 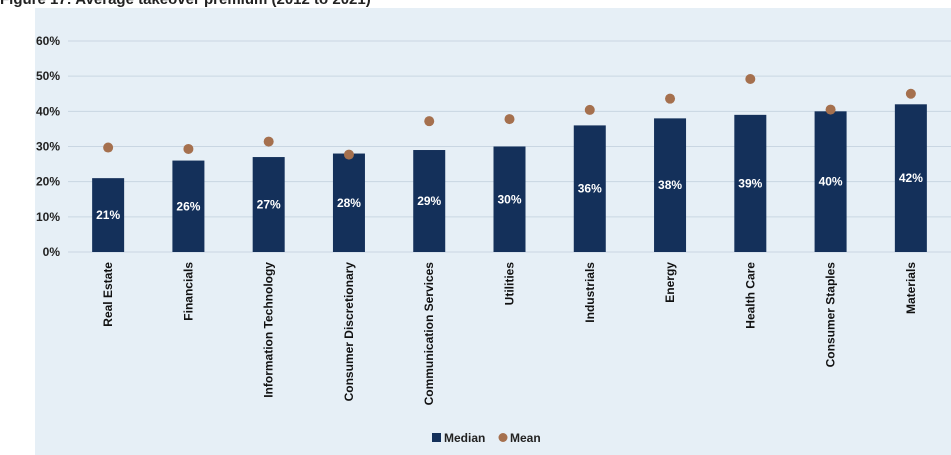 I want to click on bar-value-label: 28%, so click(x=349, y=203).